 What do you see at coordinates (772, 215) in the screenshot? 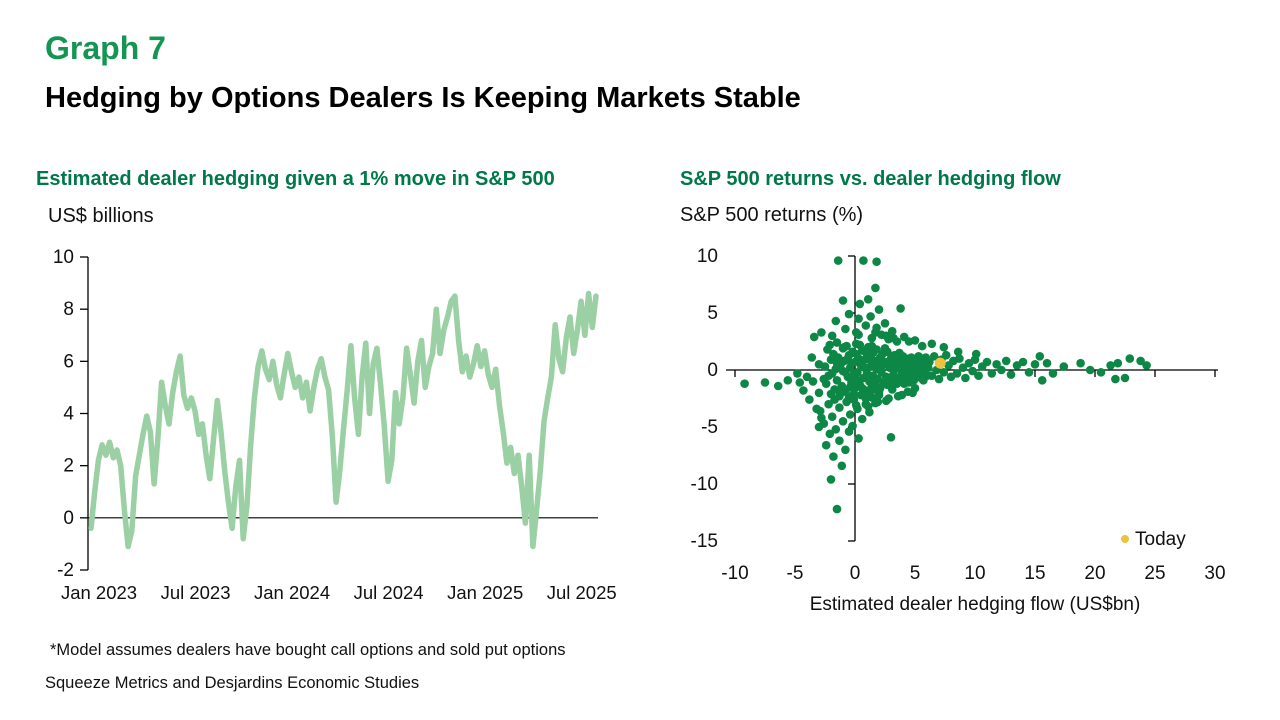
I see `right-chart-unit-label: S&P 500 returns (%)` at bounding box center [772, 215].